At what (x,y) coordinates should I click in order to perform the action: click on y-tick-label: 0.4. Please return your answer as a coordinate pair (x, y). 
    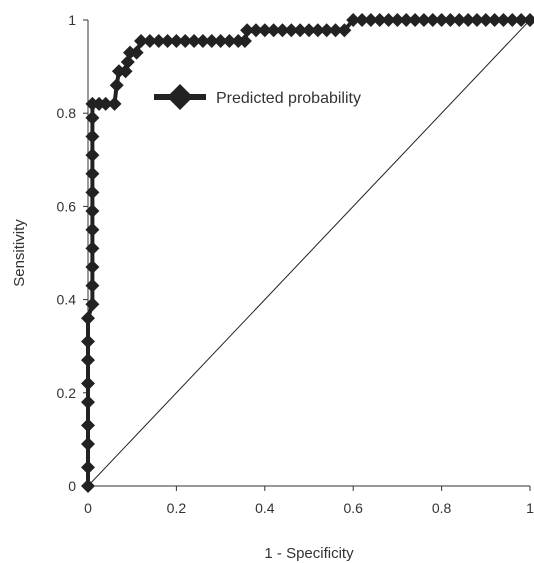
    Looking at the image, I should click on (67, 300).